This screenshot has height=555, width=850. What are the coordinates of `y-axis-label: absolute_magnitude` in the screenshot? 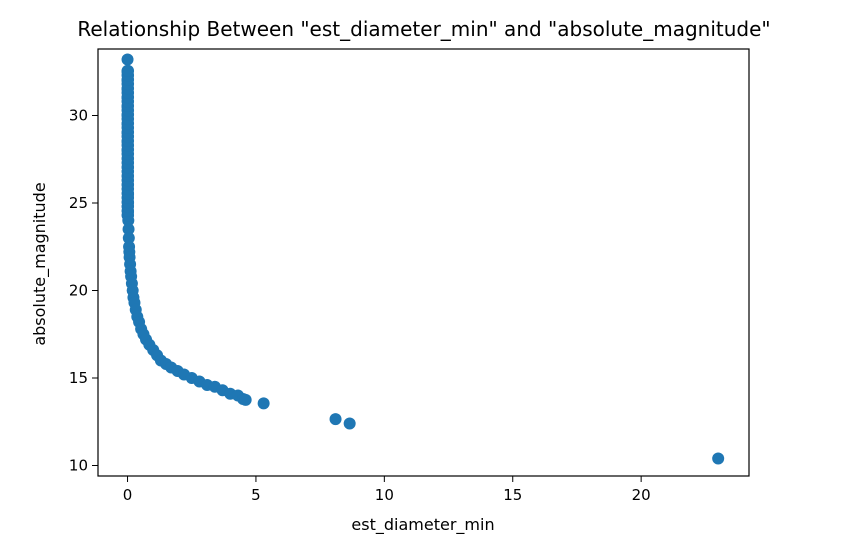 It's located at (40, 263).